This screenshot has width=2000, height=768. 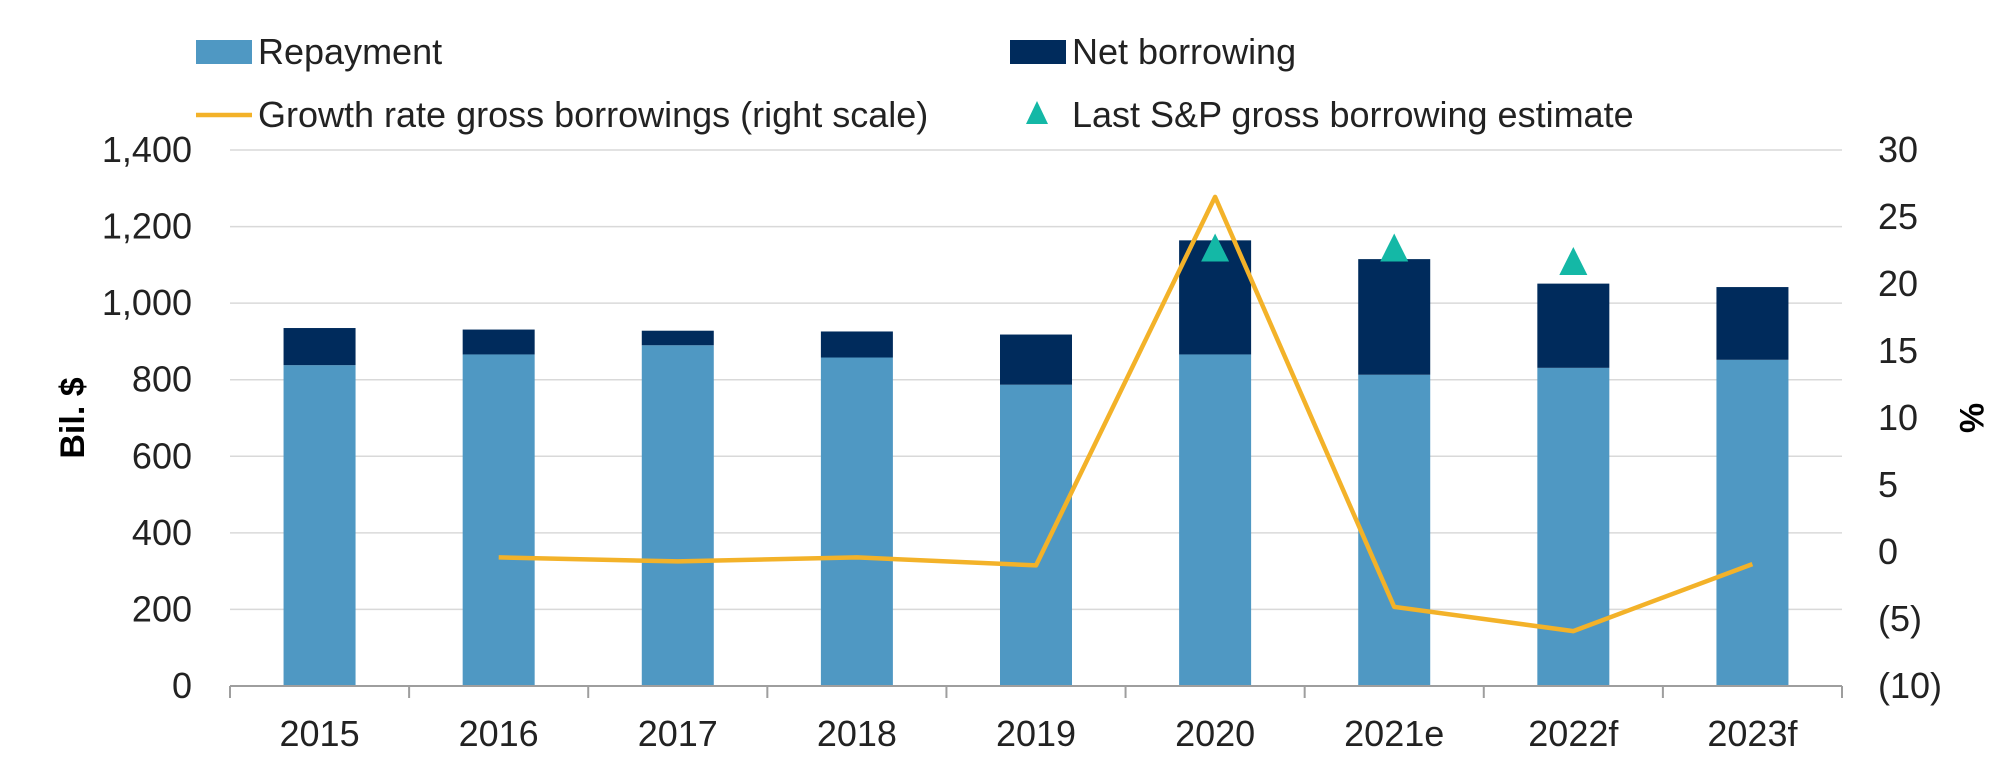 What do you see at coordinates (678, 733) in the screenshot?
I see `x-tick-label: 2017` at bounding box center [678, 733].